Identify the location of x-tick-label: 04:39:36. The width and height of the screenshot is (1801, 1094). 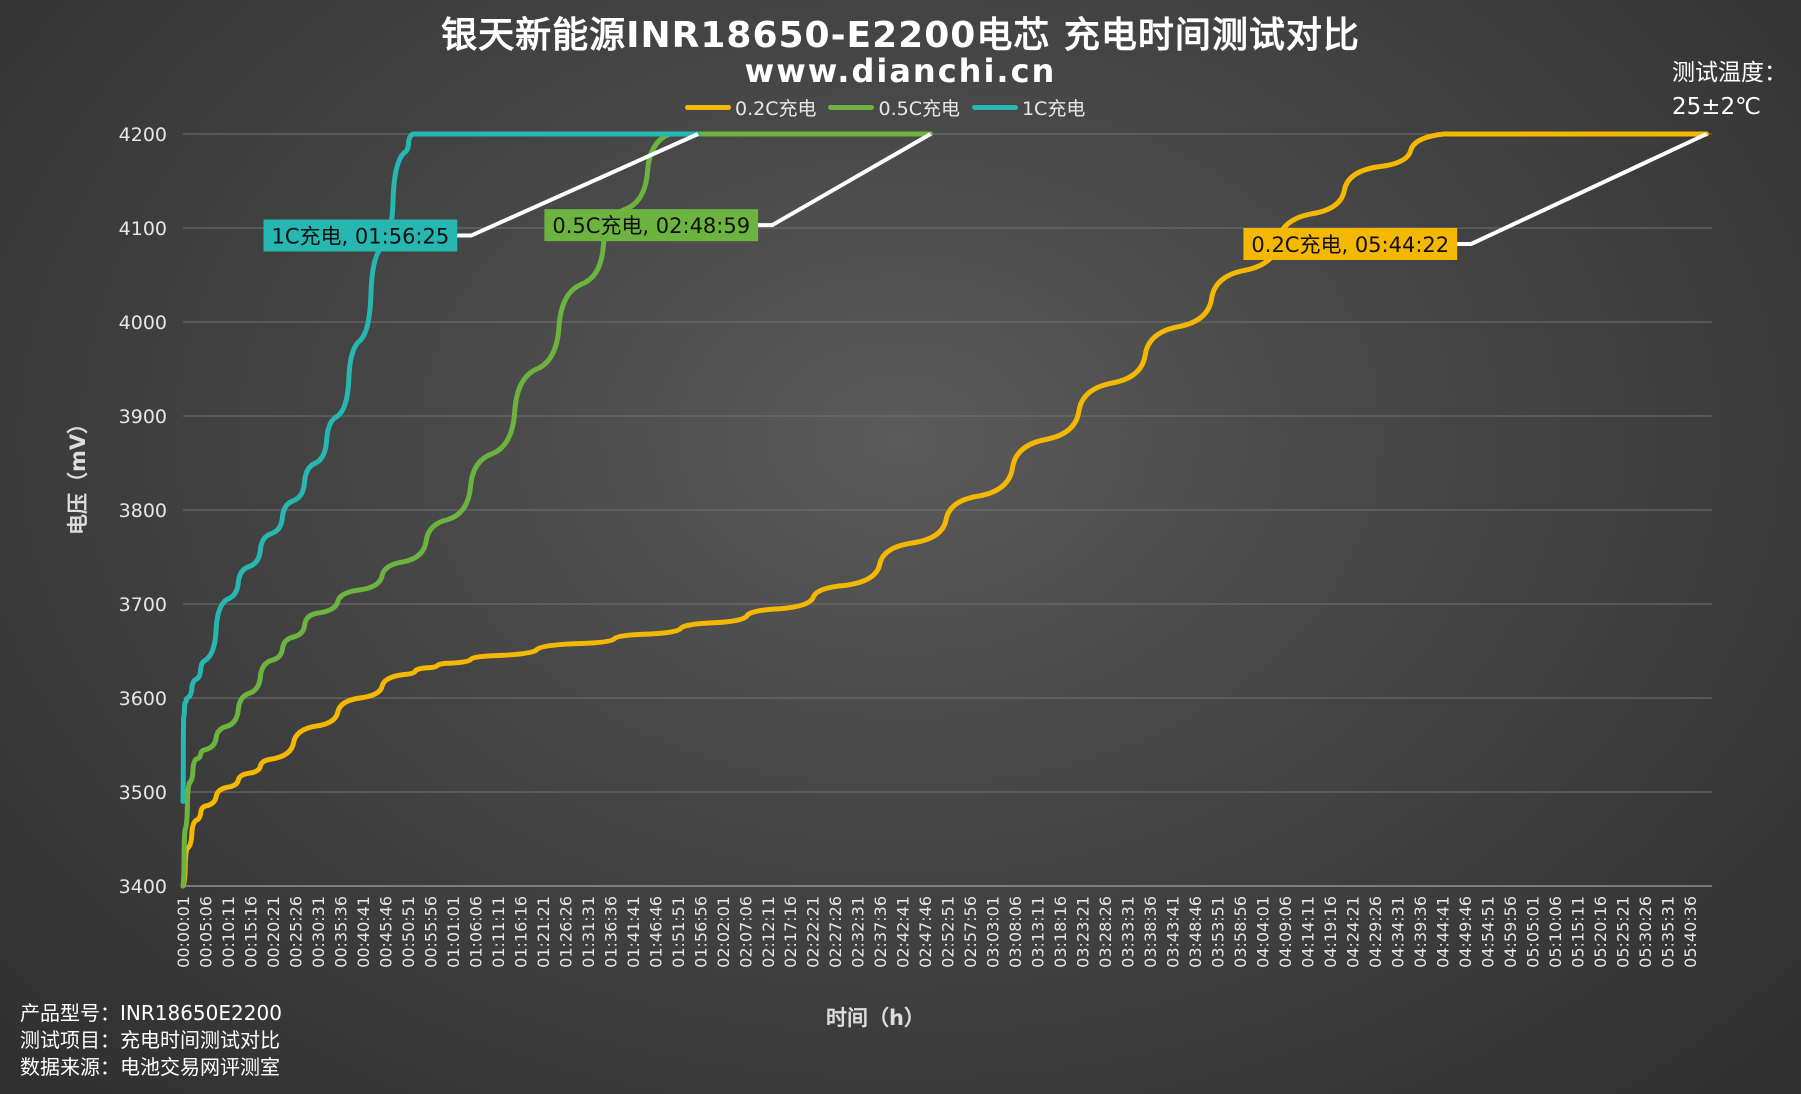
(1420, 932).